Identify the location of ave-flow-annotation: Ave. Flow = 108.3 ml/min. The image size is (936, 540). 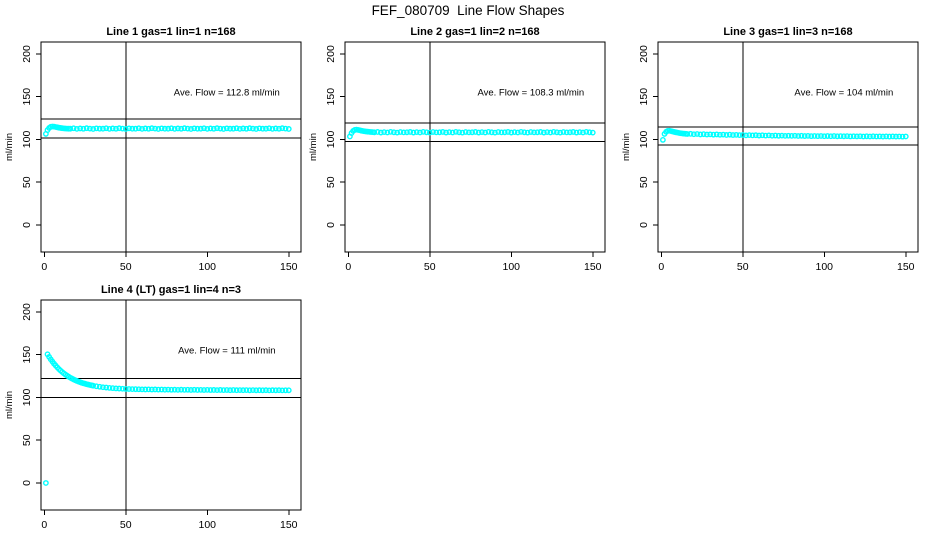
(530, 92).